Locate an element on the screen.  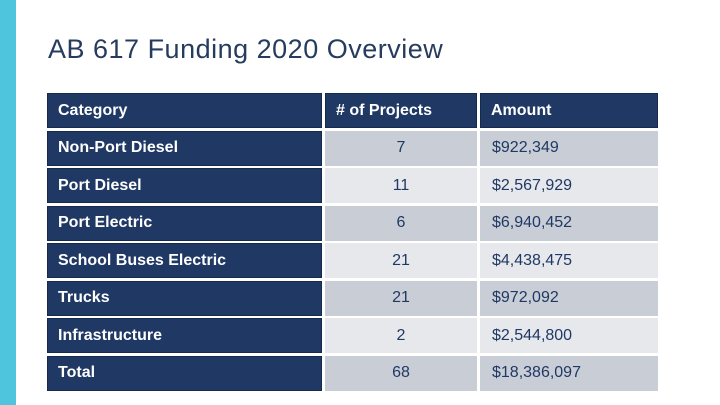
amount-cell: $6,940,452 is located at coordinates (569, 223).